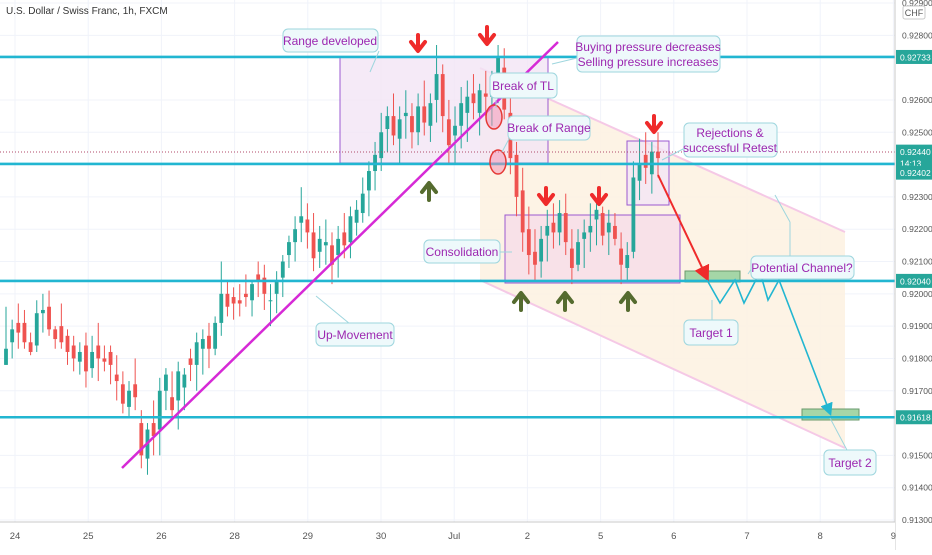  What do you see at coordinates (917, 35) in the screenshot?
I see `price-tick-label: 0.92800` at bounding box center [917, 35].